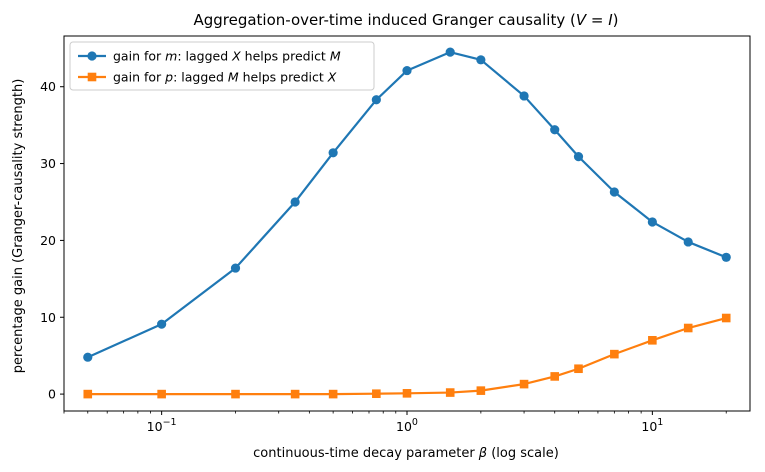  I want to click on x-tick-label: 10⁻¹, so click(162, 425).